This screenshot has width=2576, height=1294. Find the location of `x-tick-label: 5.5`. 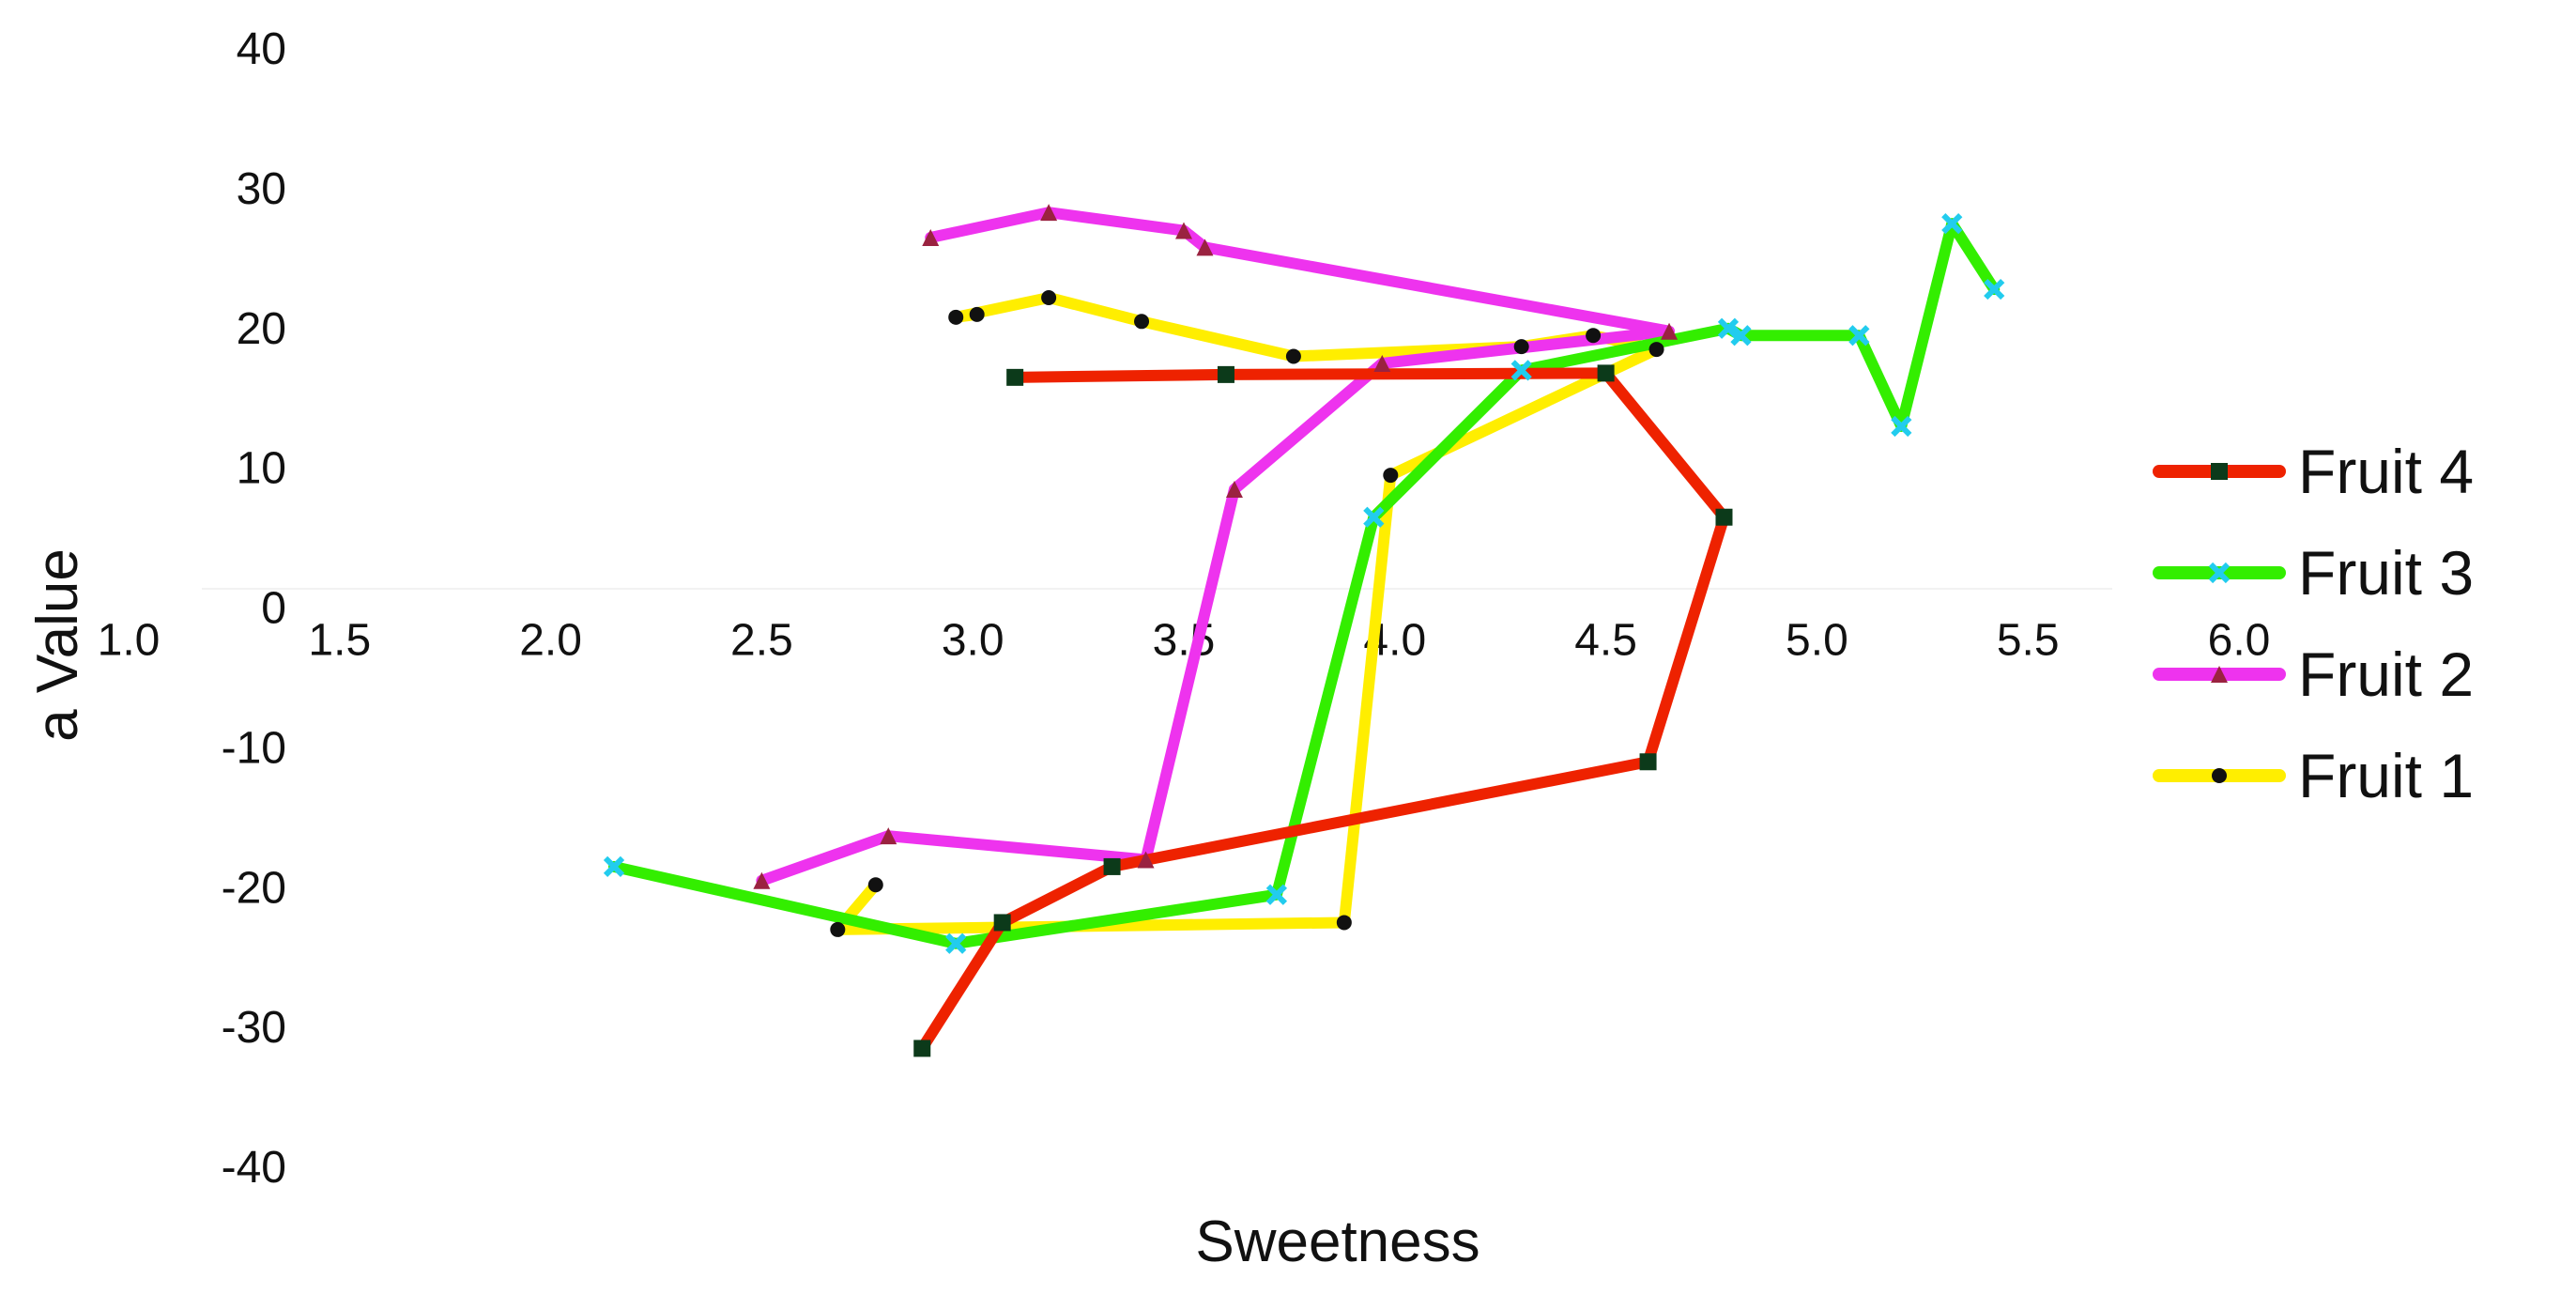

x-tick-label: 5.5 is located at coordinates (2028, 641).